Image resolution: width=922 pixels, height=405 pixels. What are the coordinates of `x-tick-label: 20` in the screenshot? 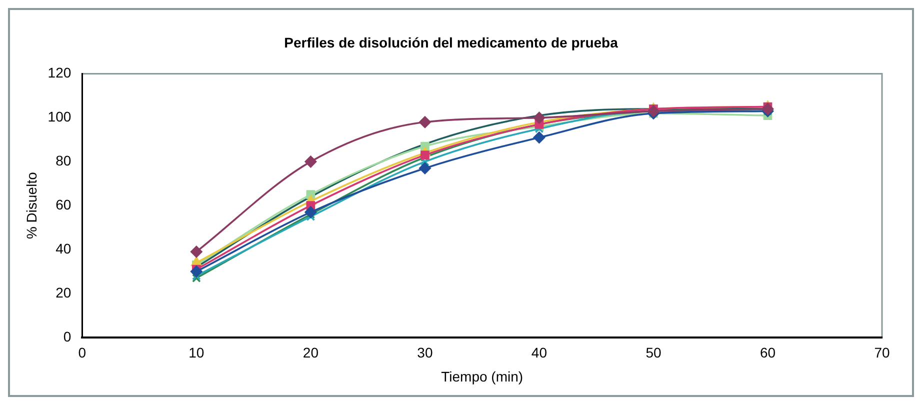 It's located at (310, 352).